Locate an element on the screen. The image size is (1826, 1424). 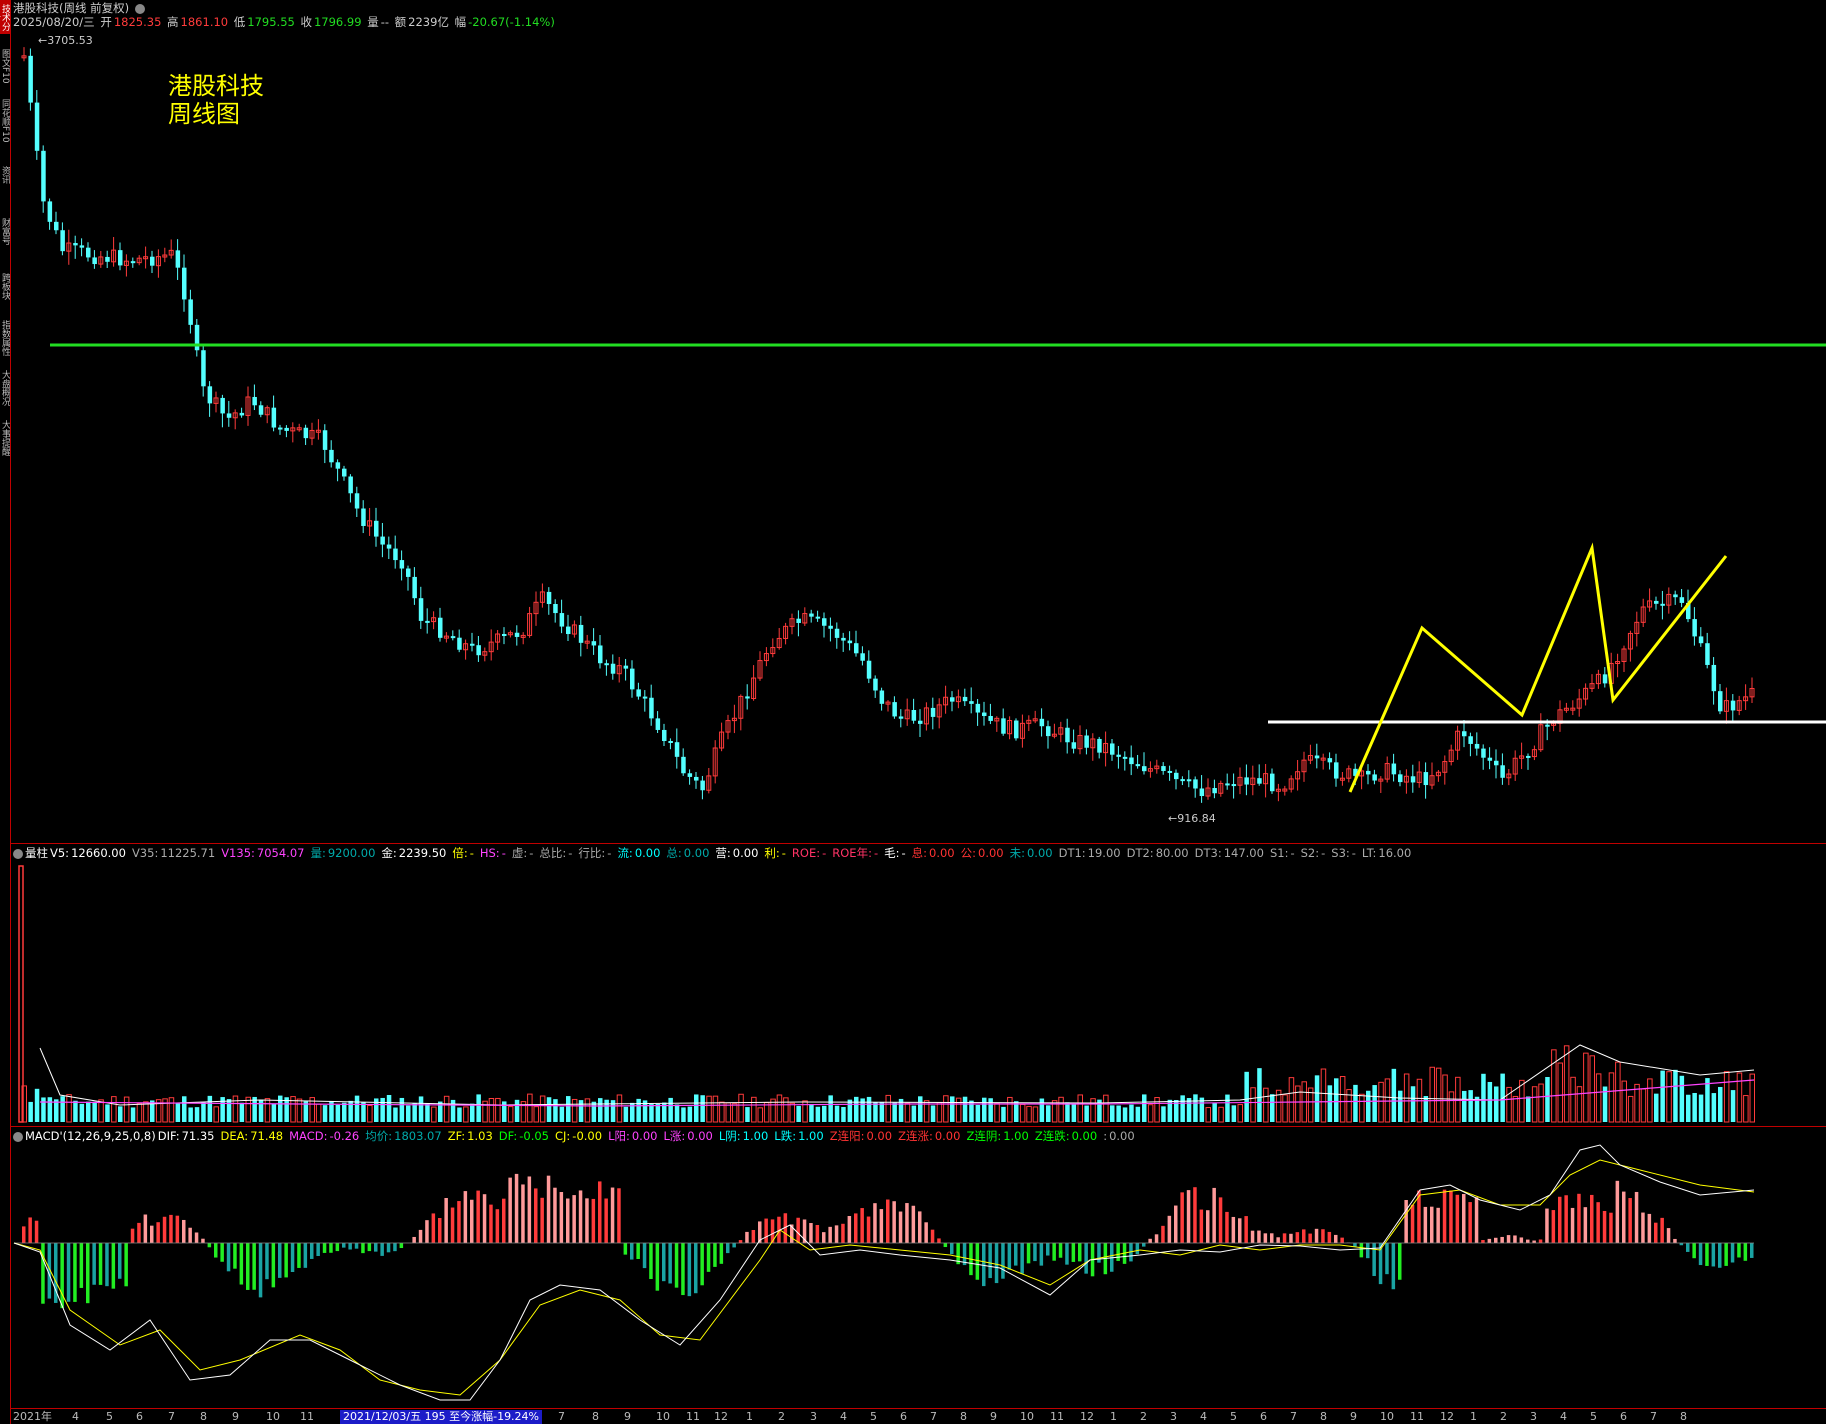
open-value: 1825.35 is located at coordinates (137, 22).